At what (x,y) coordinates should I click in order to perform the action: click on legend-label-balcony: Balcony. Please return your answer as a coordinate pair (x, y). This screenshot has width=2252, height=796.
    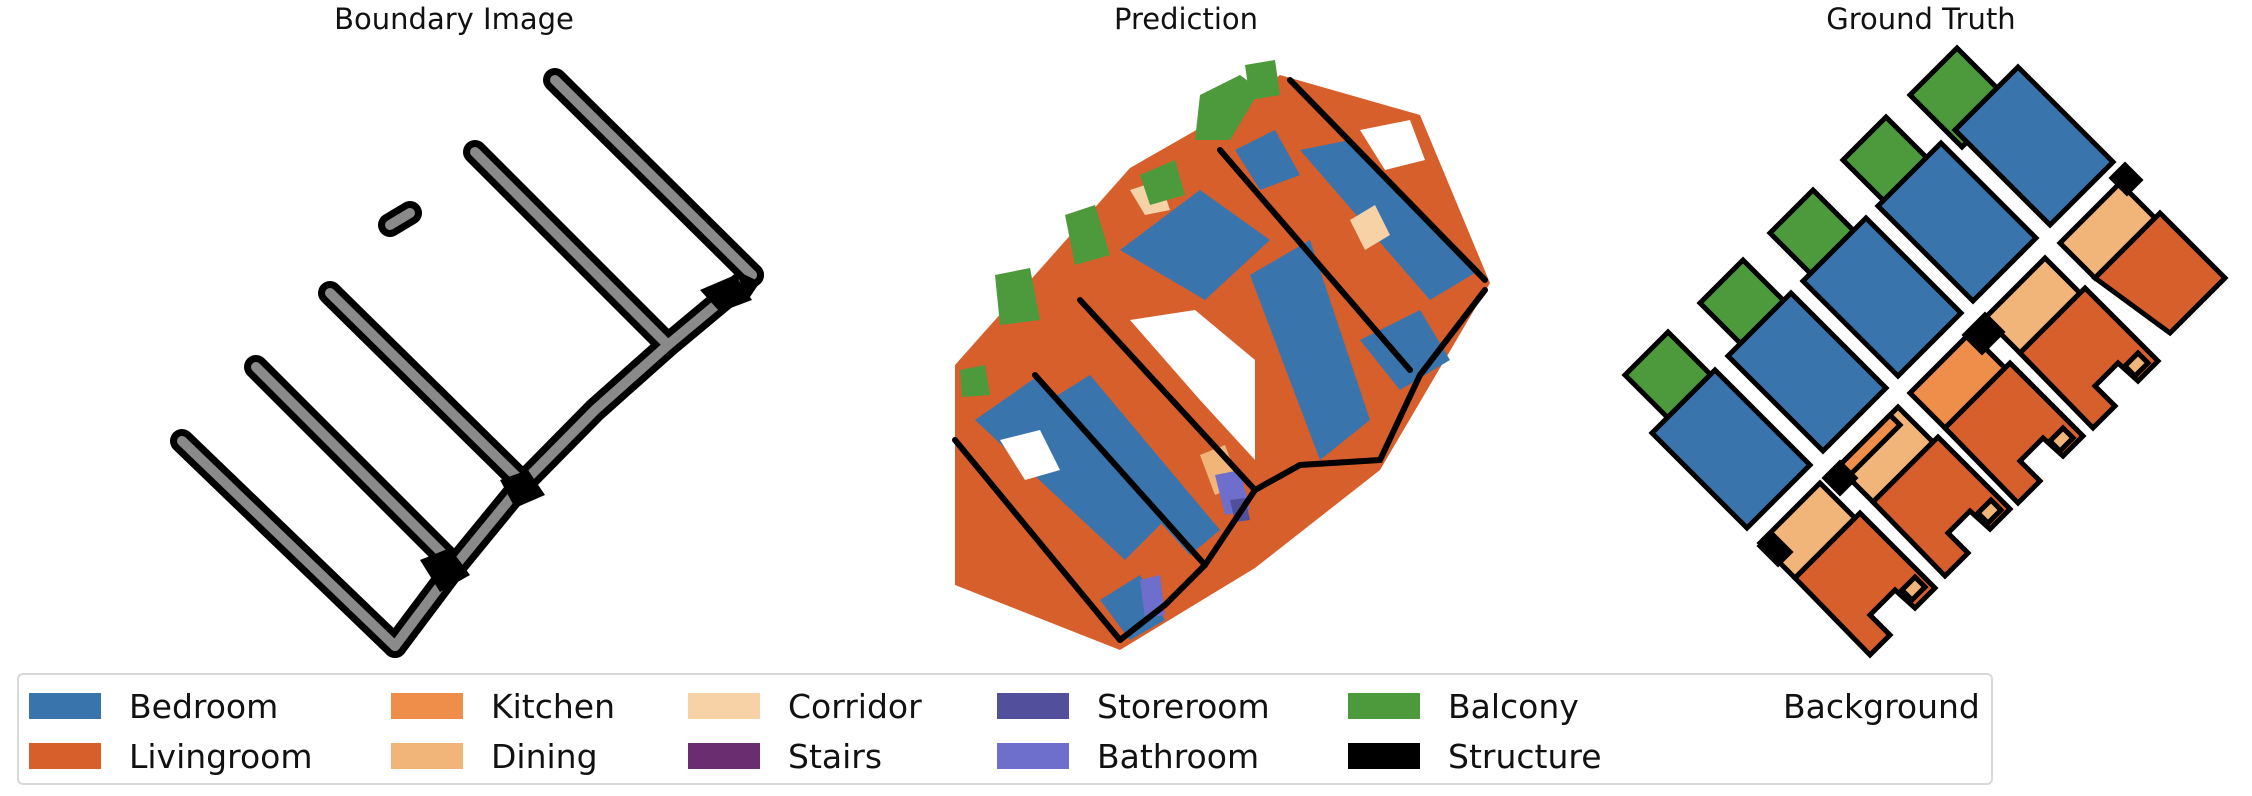
    Looking at the image, I should click on (1513, 706).